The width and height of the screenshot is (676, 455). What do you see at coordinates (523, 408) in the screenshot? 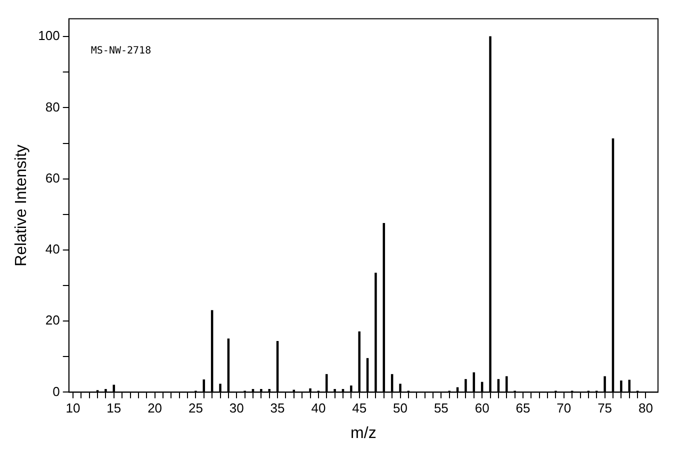
I see `x-tick-label: 65` at bounding box center [523, 408].